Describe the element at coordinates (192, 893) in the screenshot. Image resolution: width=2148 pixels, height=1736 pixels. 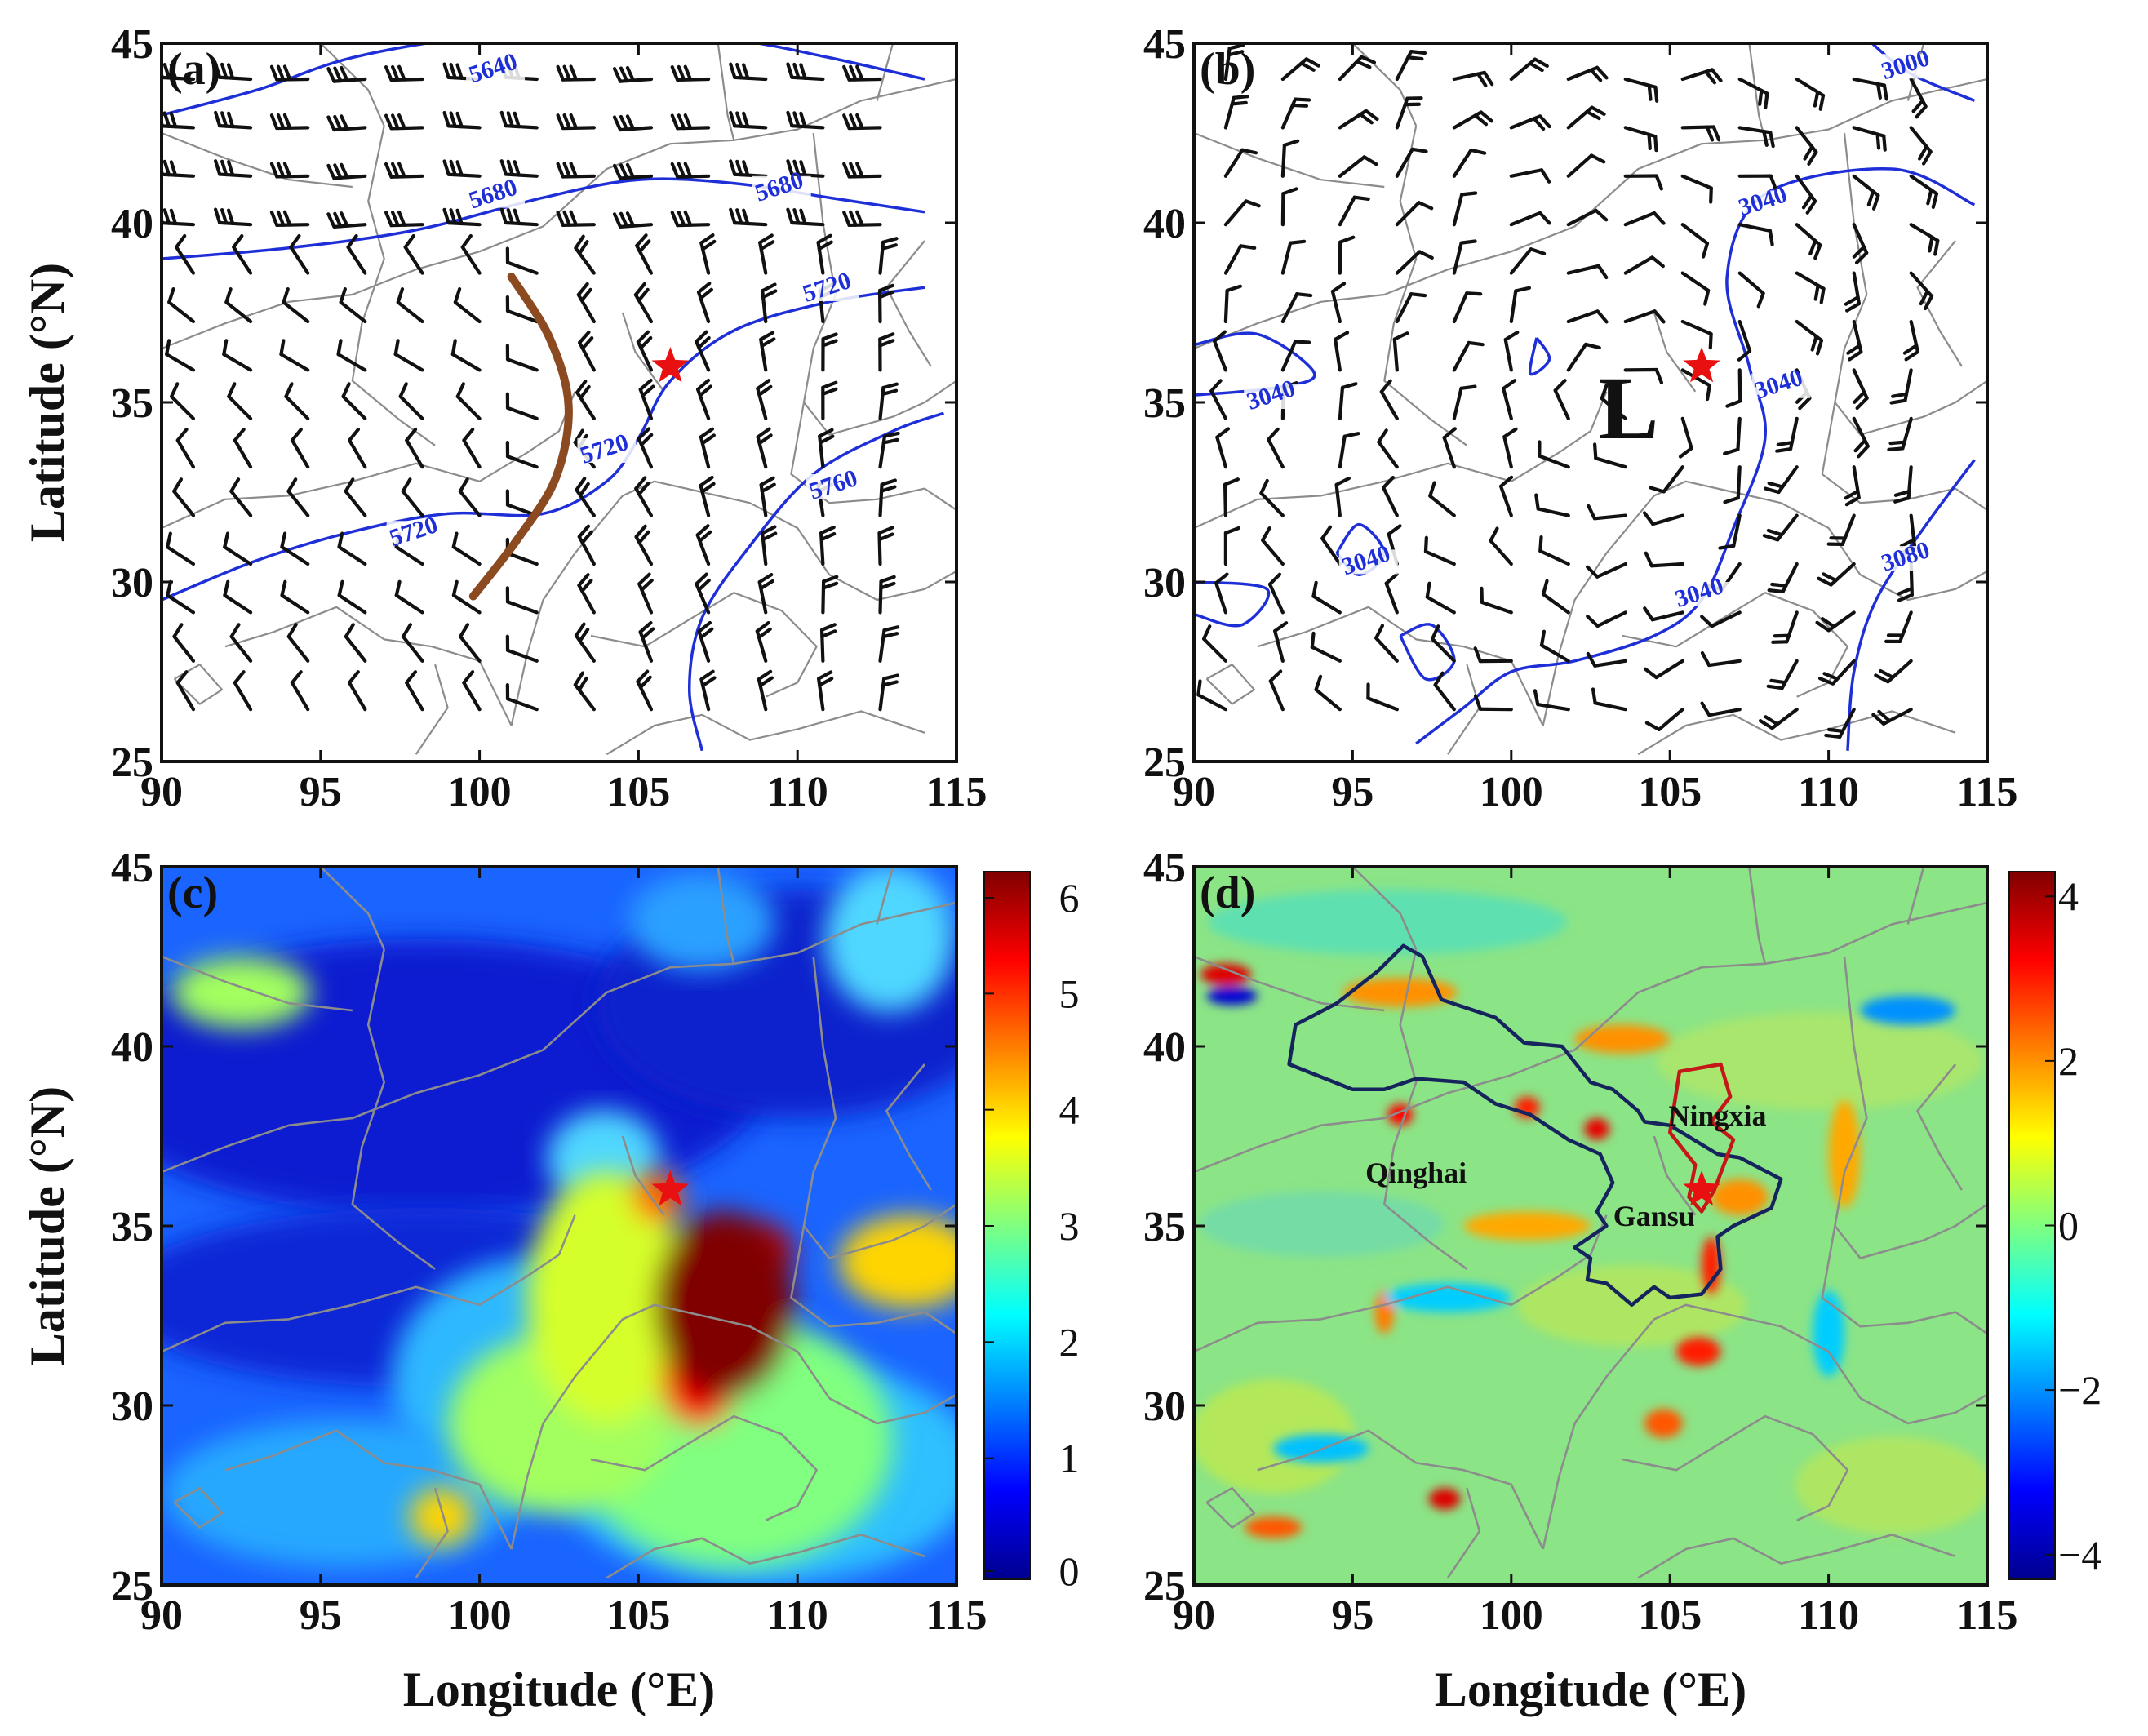
I see `panel-c-label: (c)` at that location.